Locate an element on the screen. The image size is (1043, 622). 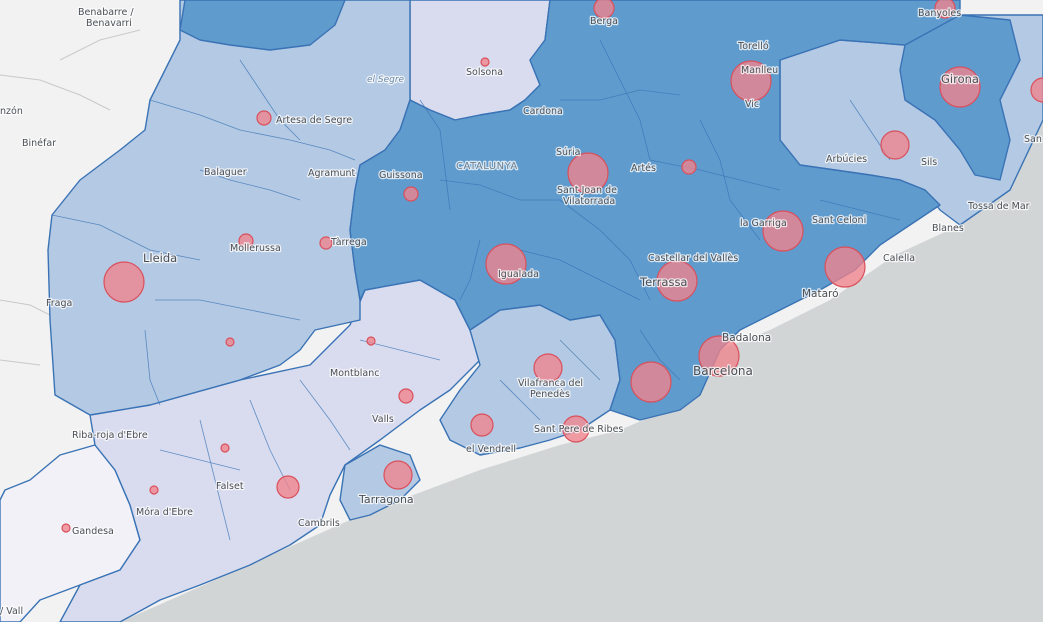
place-label: Terrassa is located at coordinates (663, 282).